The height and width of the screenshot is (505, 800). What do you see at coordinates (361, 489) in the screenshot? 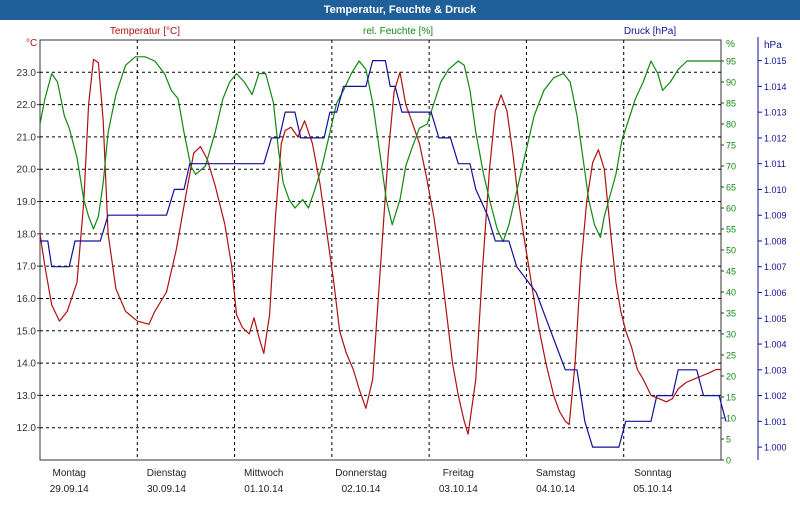
I see `x-date-label: 02.10.14` at bounding box center [361, 489].